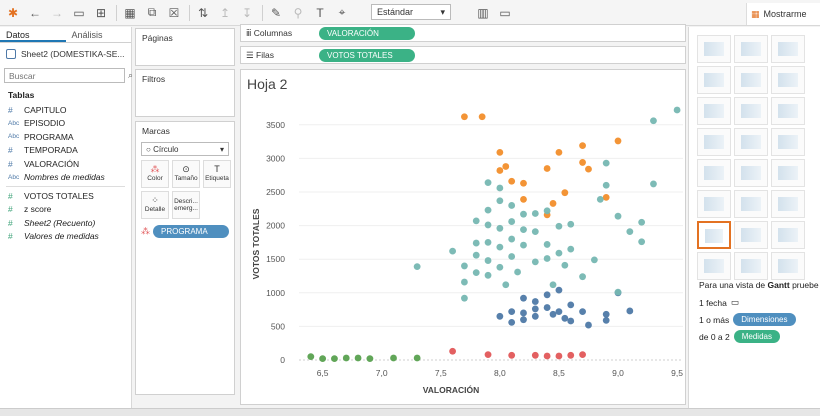  Describe the element at coordinates (65, 178) in the screenshot. I see `field-item: Abc Nombres de medidas` at that location.